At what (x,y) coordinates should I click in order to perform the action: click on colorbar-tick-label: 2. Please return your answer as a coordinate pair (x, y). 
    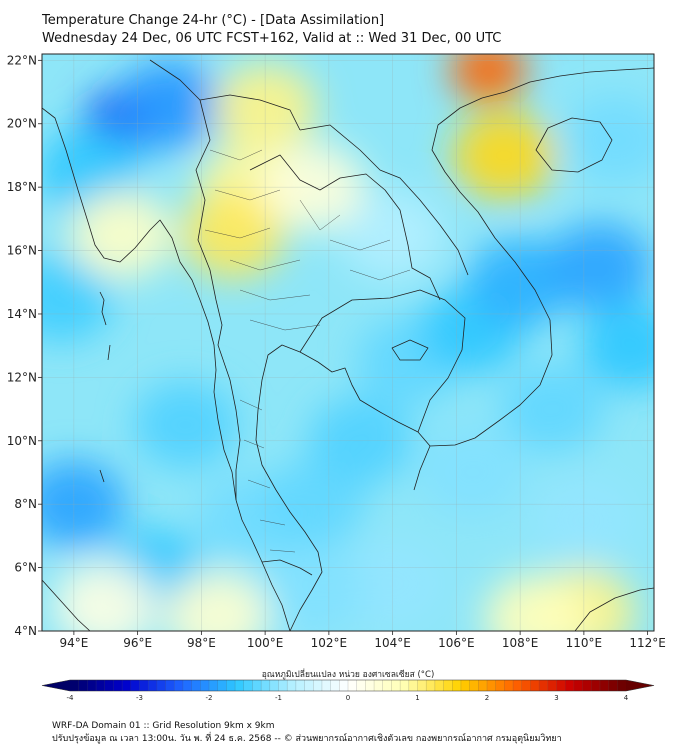
    Looking at the image, I should click on (487, 698).